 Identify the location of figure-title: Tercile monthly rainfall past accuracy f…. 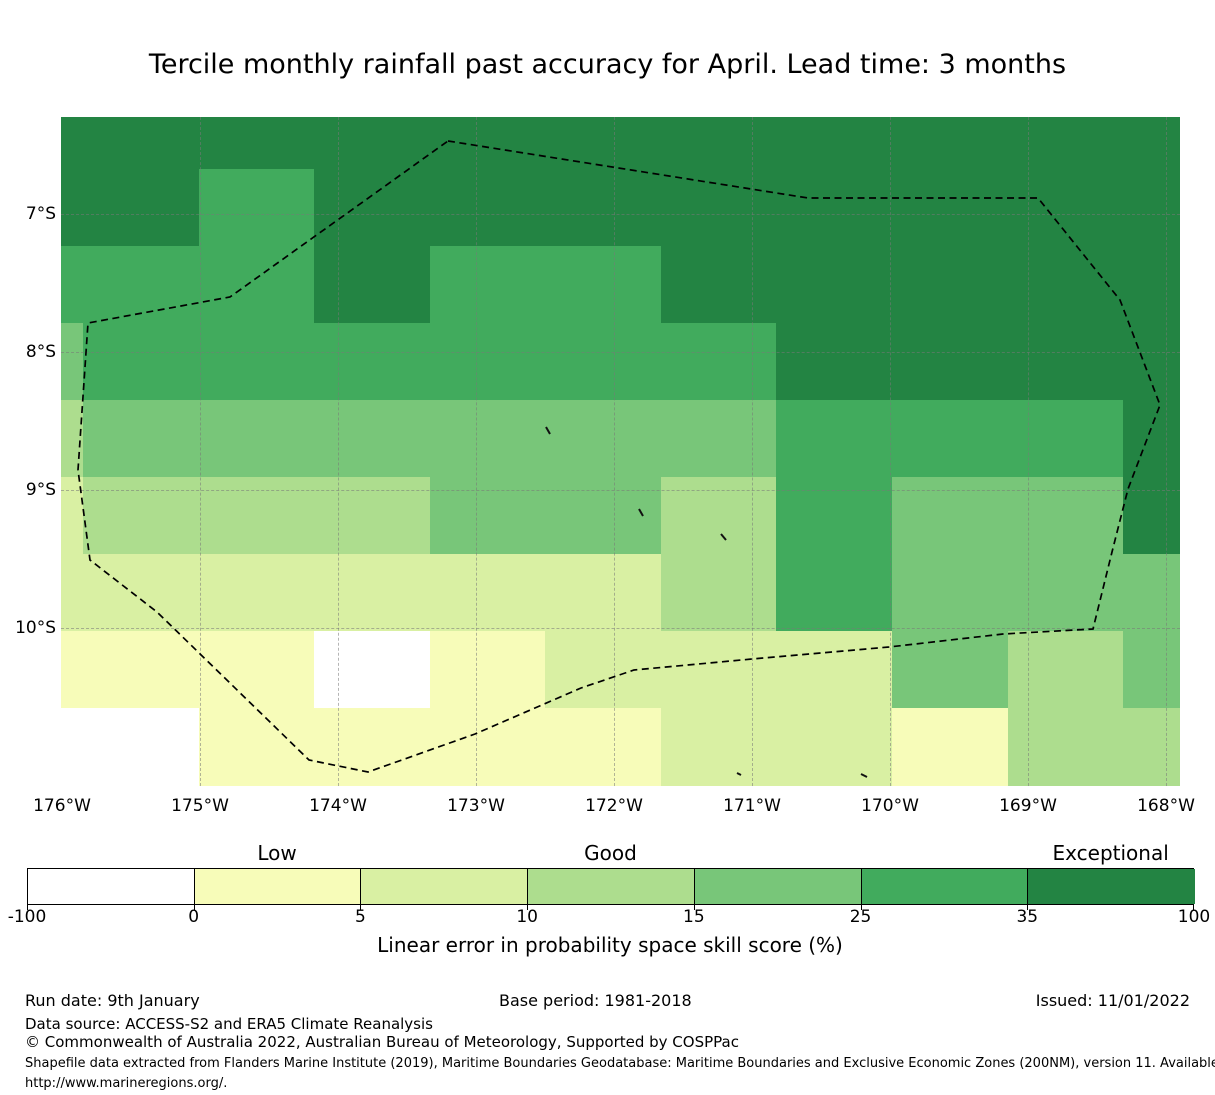
(607, 64).